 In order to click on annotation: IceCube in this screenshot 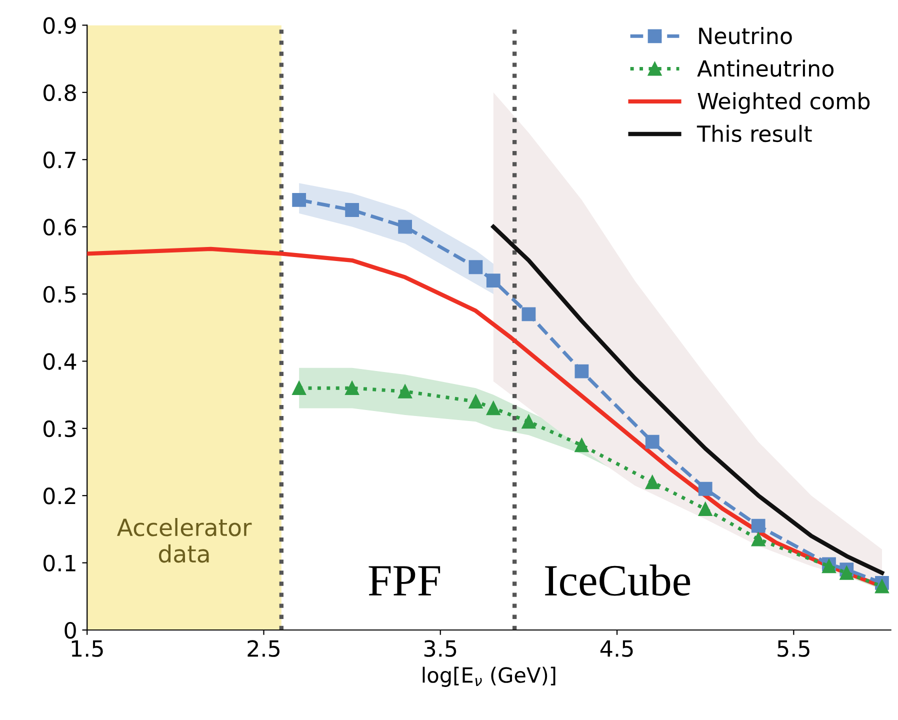, I will do `click(617, 580)`.